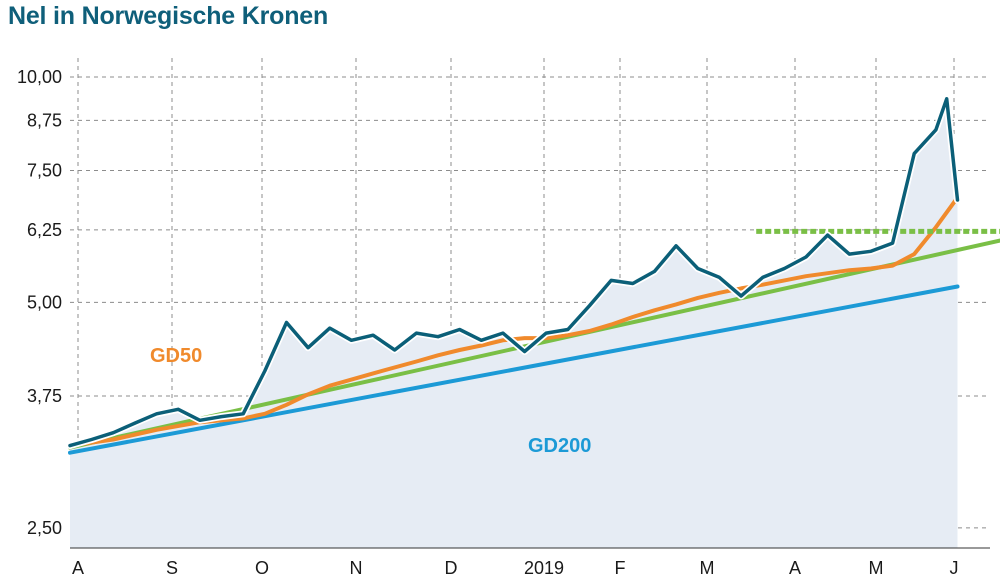 This screenshot has height=579, width=1000. I want to click on y-tick-label: 8,75, so click(44, 120).